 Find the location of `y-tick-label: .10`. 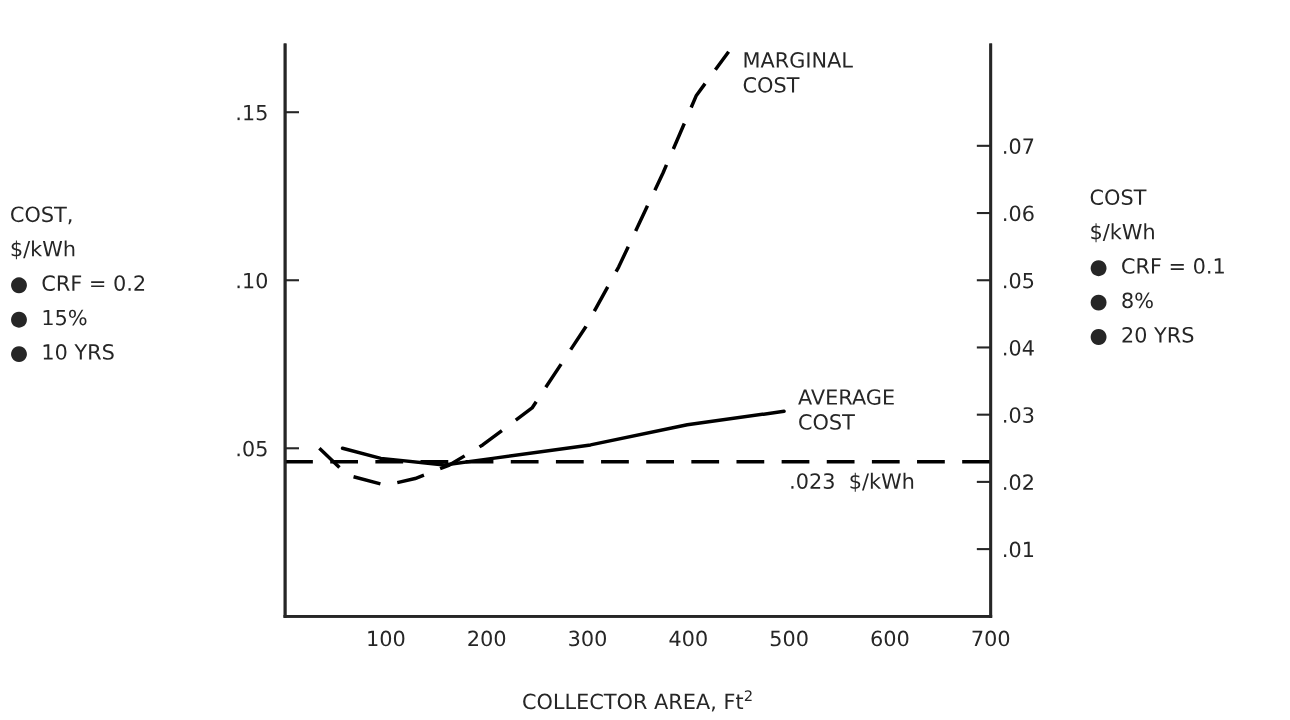

y-tick-label: .10 is located at coordinates (252, 280).